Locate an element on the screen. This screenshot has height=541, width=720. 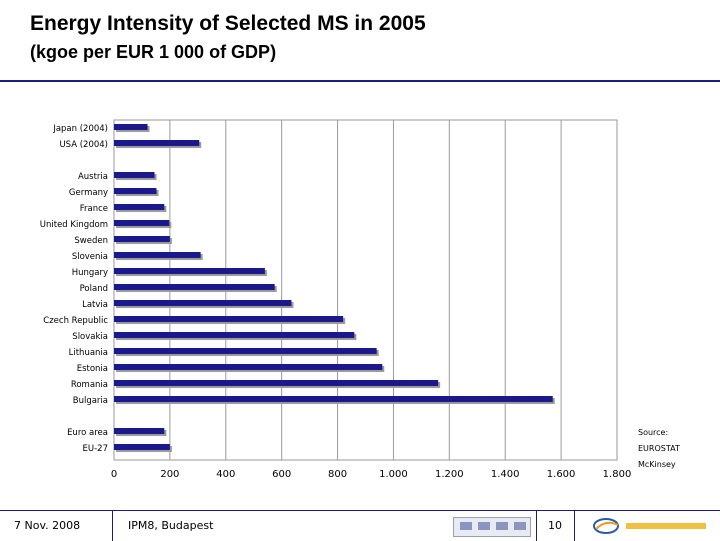
x-tick-label: 200 is located at coordinates (169, 474).